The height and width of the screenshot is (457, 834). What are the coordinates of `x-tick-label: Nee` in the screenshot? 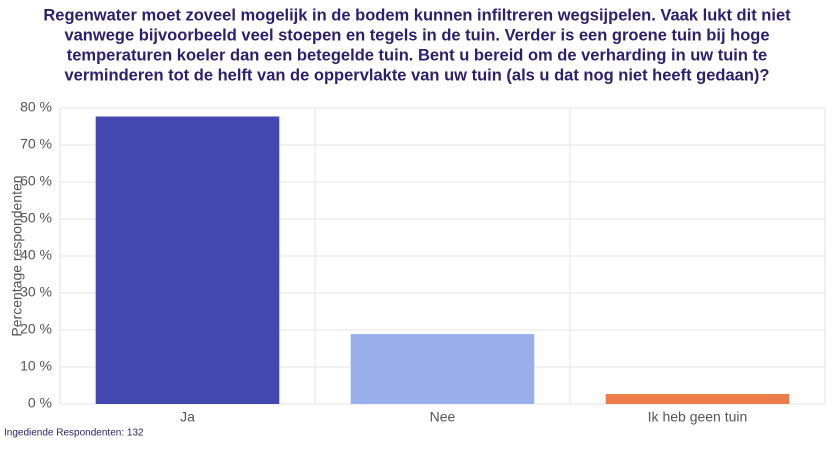 It's located at (443, 417).